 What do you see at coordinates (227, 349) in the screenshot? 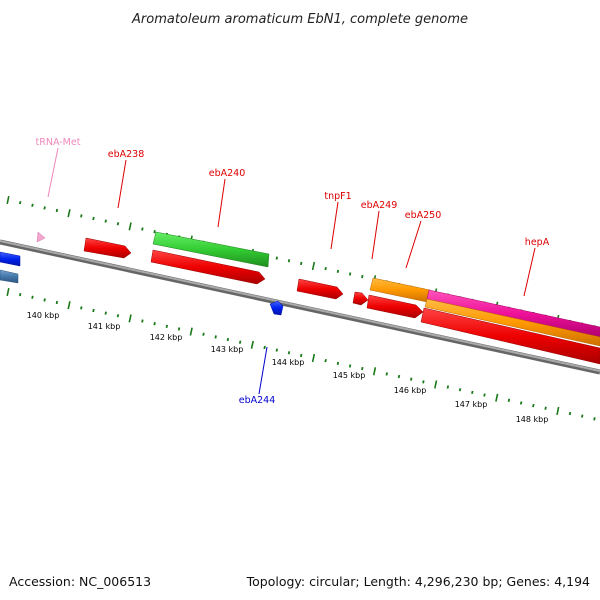
I see `scale-label-143: 143 kbp` at bounding box center [227, 349].